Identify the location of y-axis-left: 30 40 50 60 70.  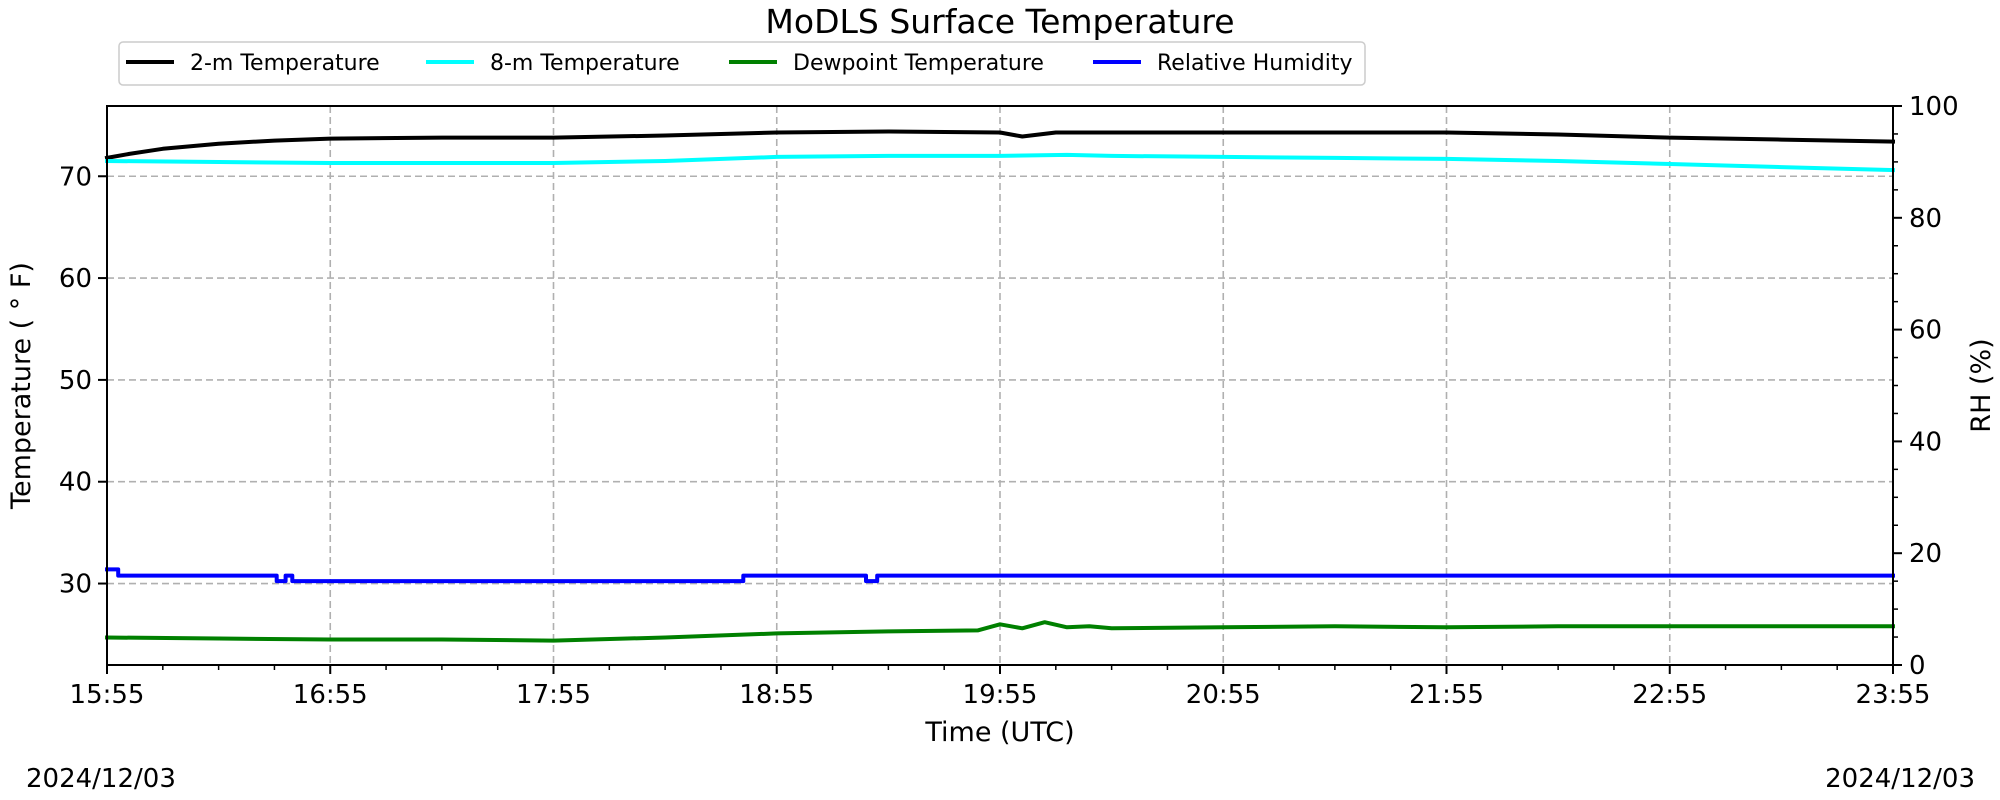
(83, 381).